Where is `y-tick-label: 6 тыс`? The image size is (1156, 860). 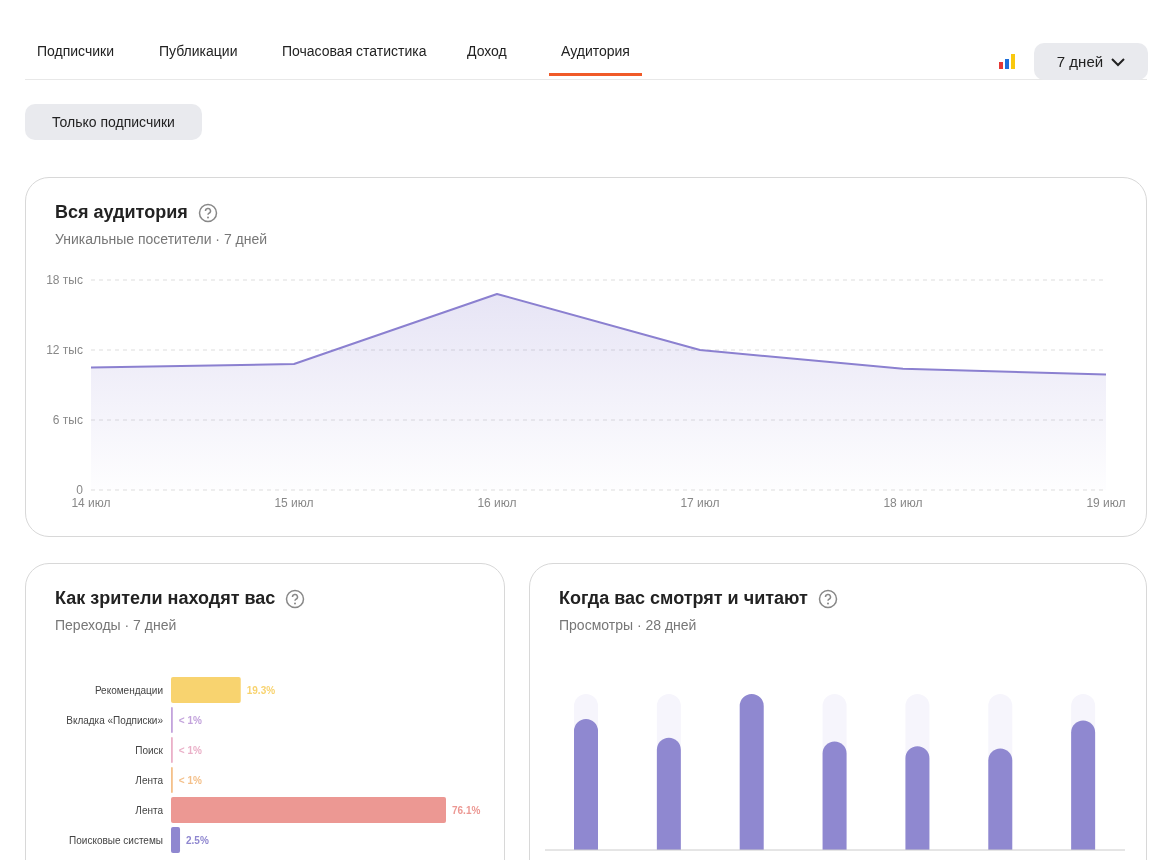 y-tick-label: 6 тыс is located at coordinates (67, 420).